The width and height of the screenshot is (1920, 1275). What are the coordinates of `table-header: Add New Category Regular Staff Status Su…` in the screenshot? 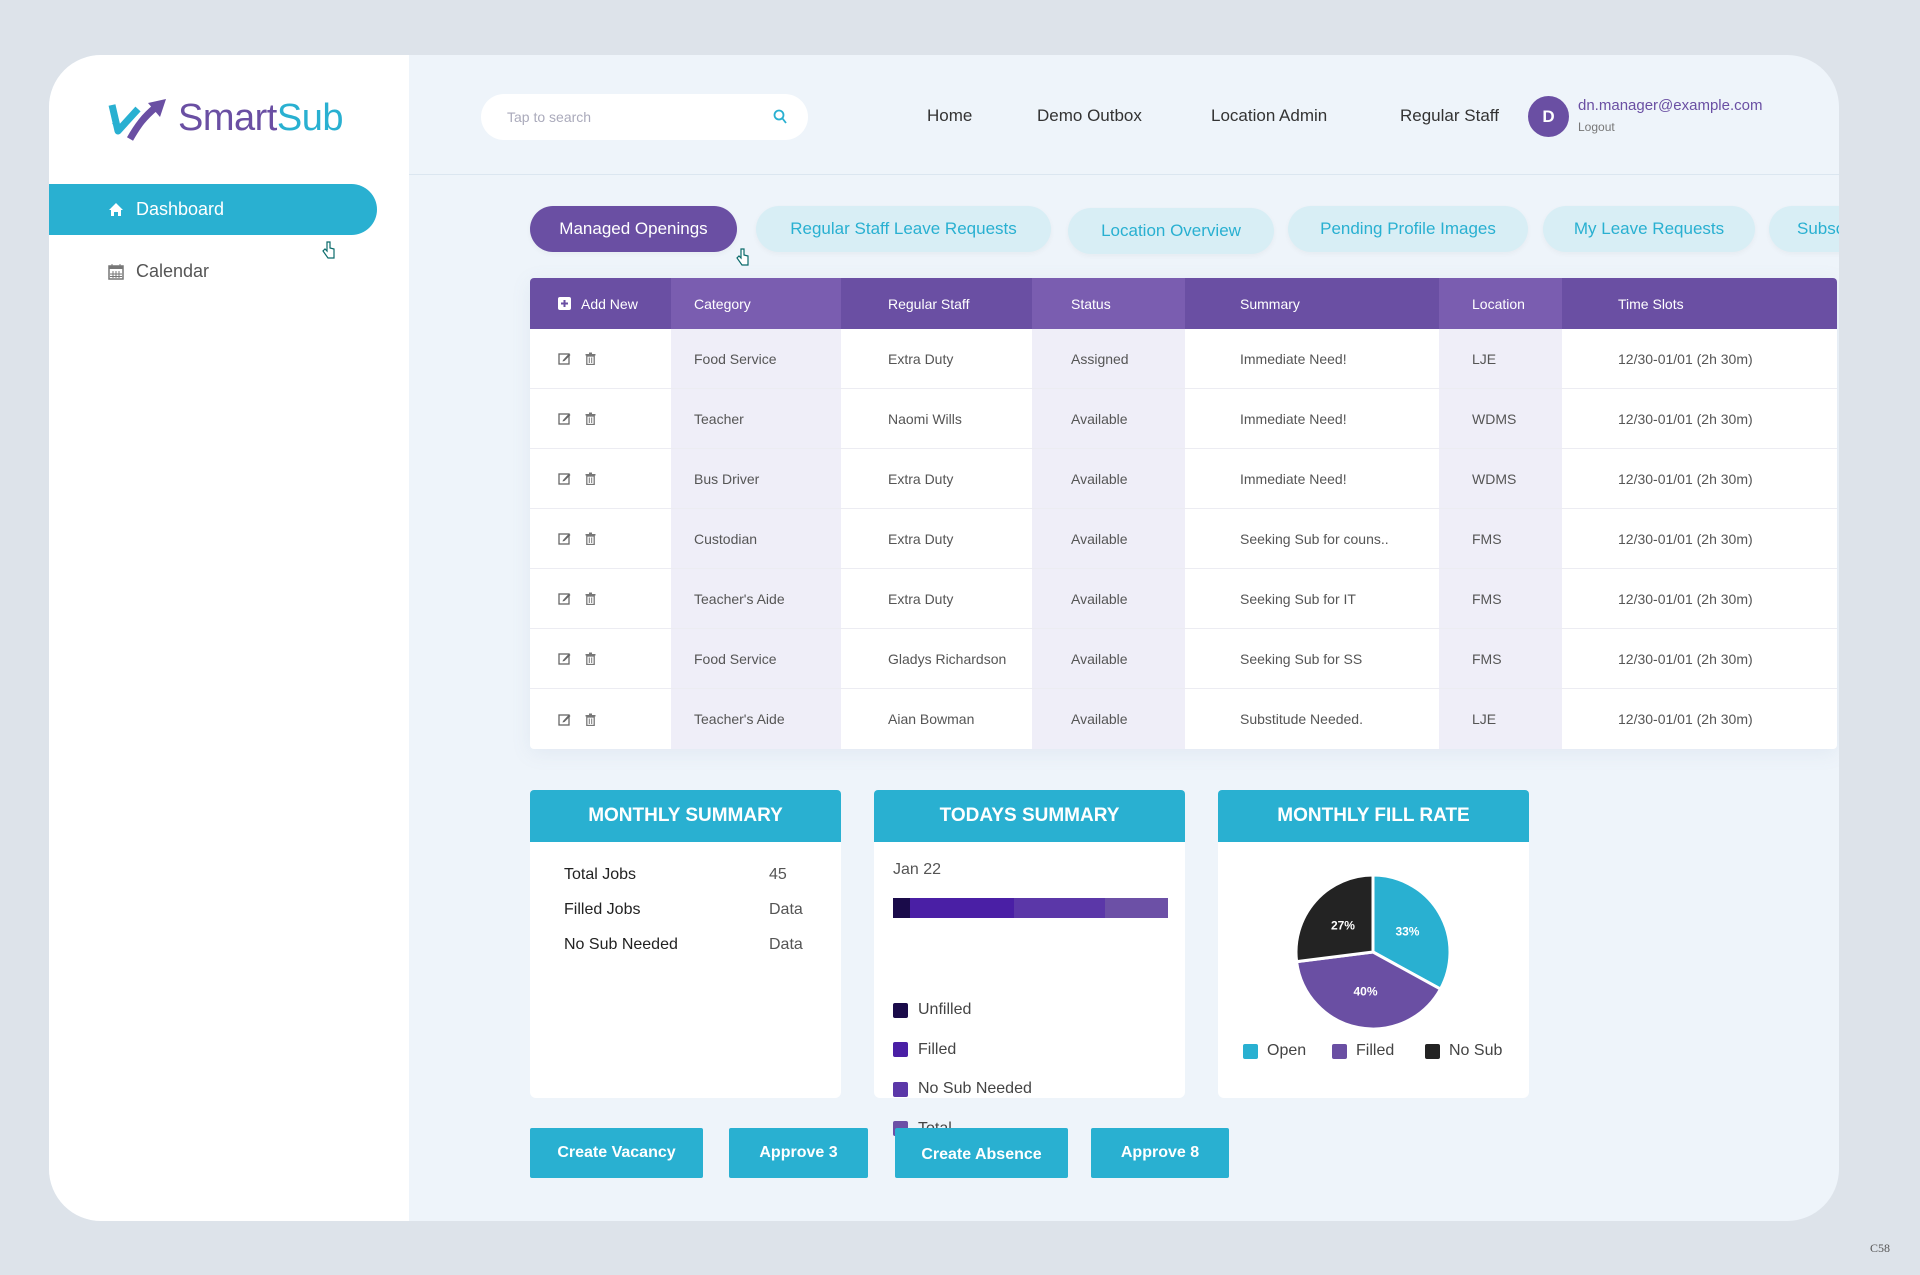 It's located at (1183, 303).